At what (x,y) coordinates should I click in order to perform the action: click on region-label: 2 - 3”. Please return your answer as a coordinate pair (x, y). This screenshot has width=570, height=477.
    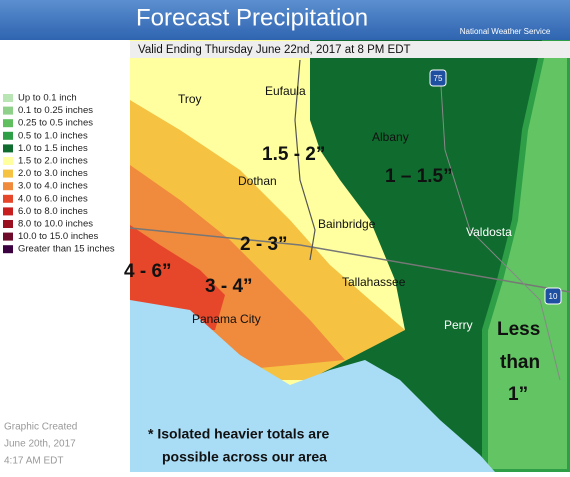
    Looking at the image, I should click on (264, 244).